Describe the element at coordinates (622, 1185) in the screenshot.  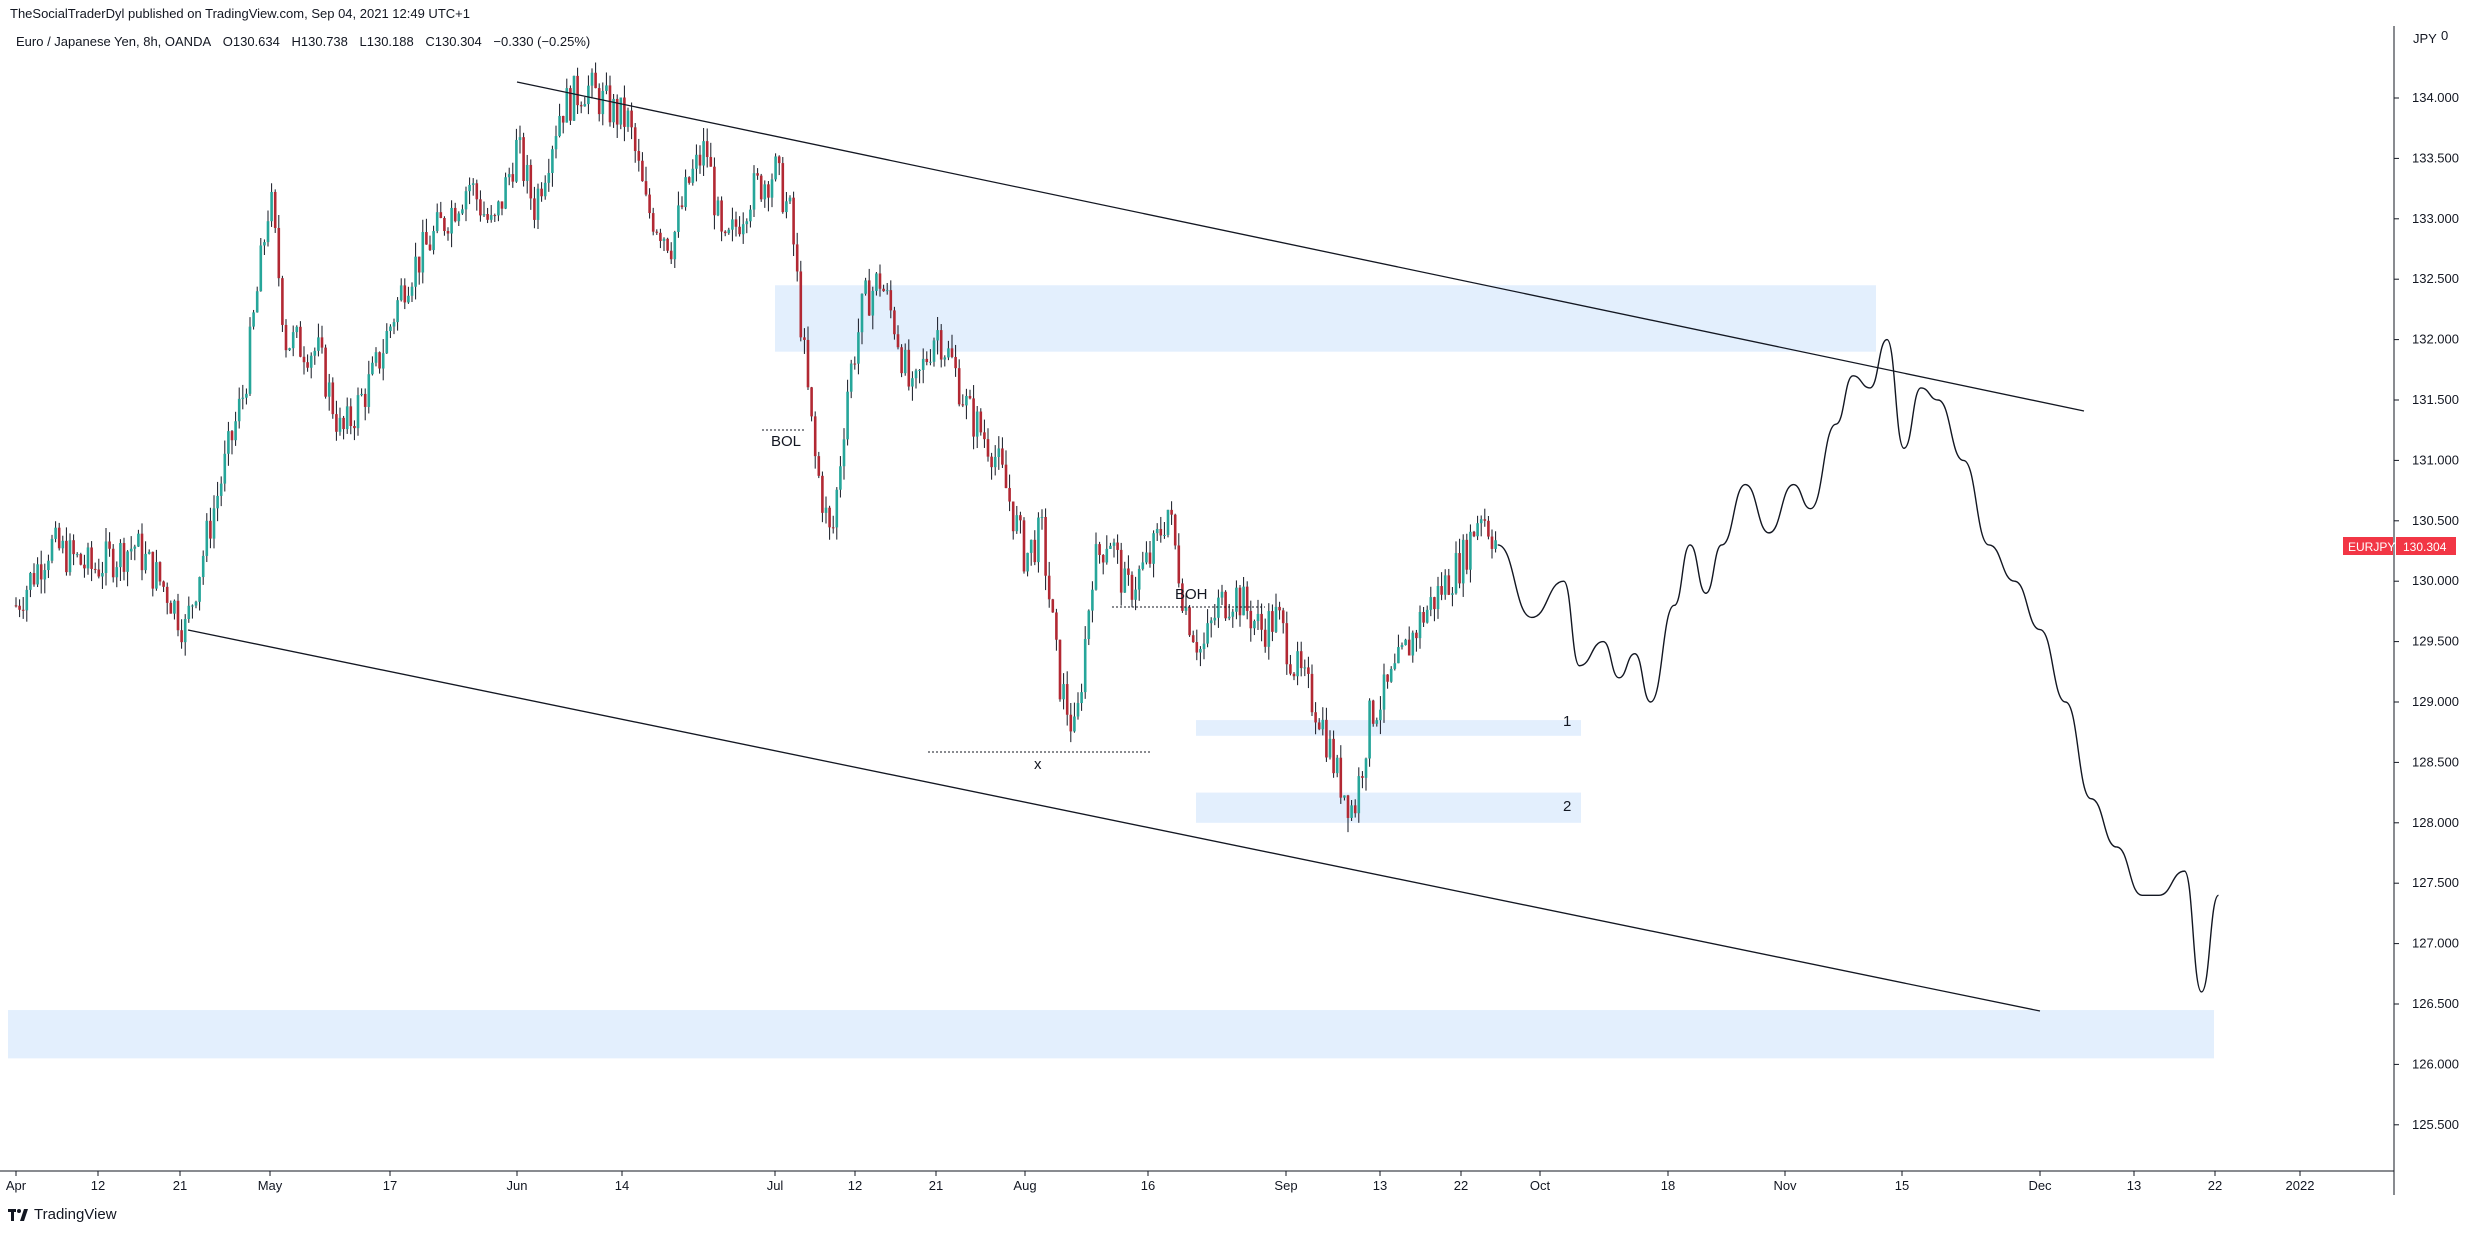
I see `x-tick-label: 14` at that location.